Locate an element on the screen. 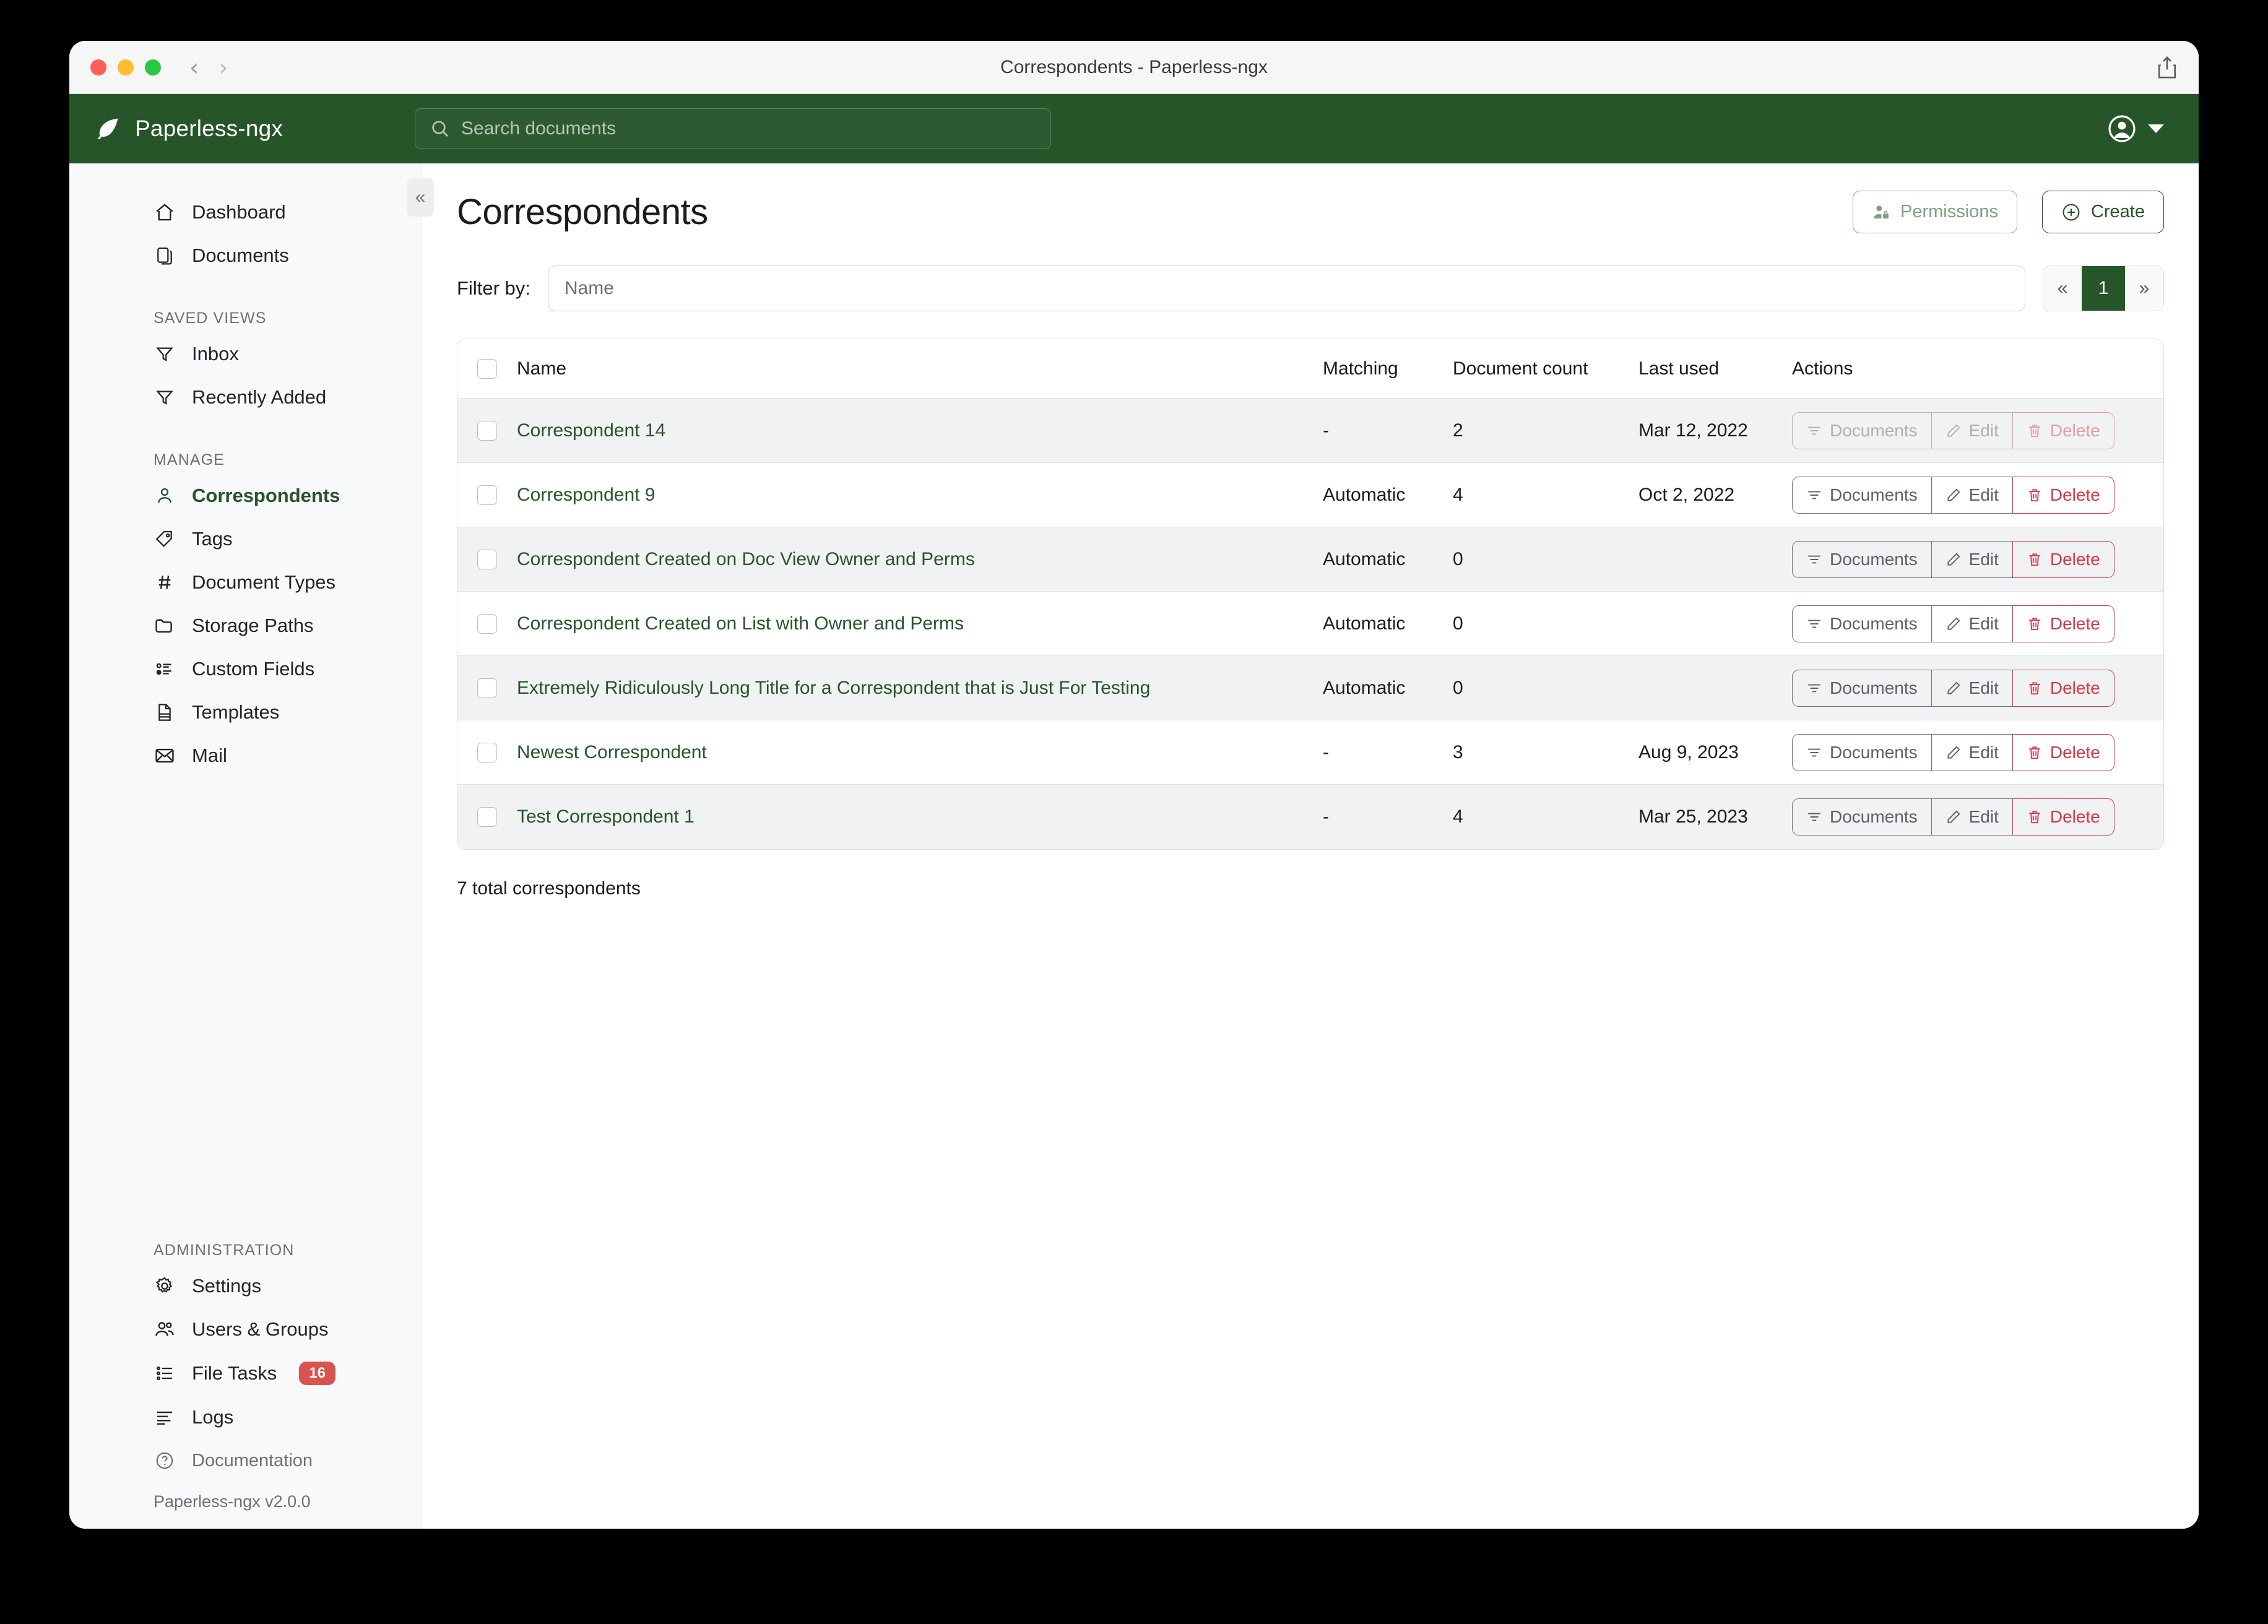  pagination-prev-button: « is located at coordinates (2062, 288).